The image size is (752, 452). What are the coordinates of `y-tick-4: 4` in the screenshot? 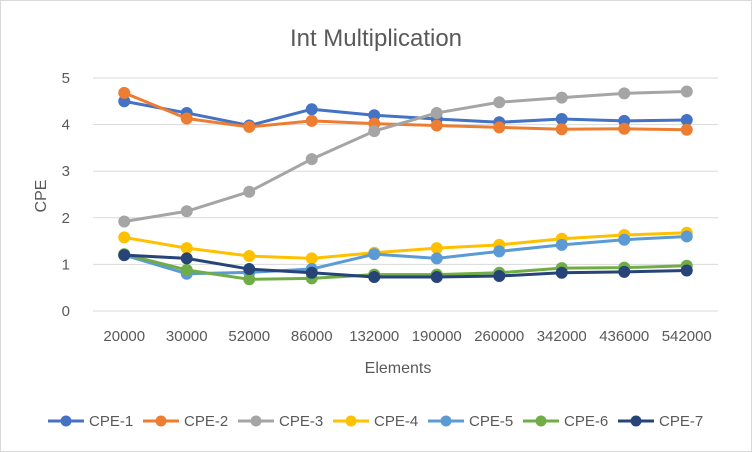 It's located at (66, 125).